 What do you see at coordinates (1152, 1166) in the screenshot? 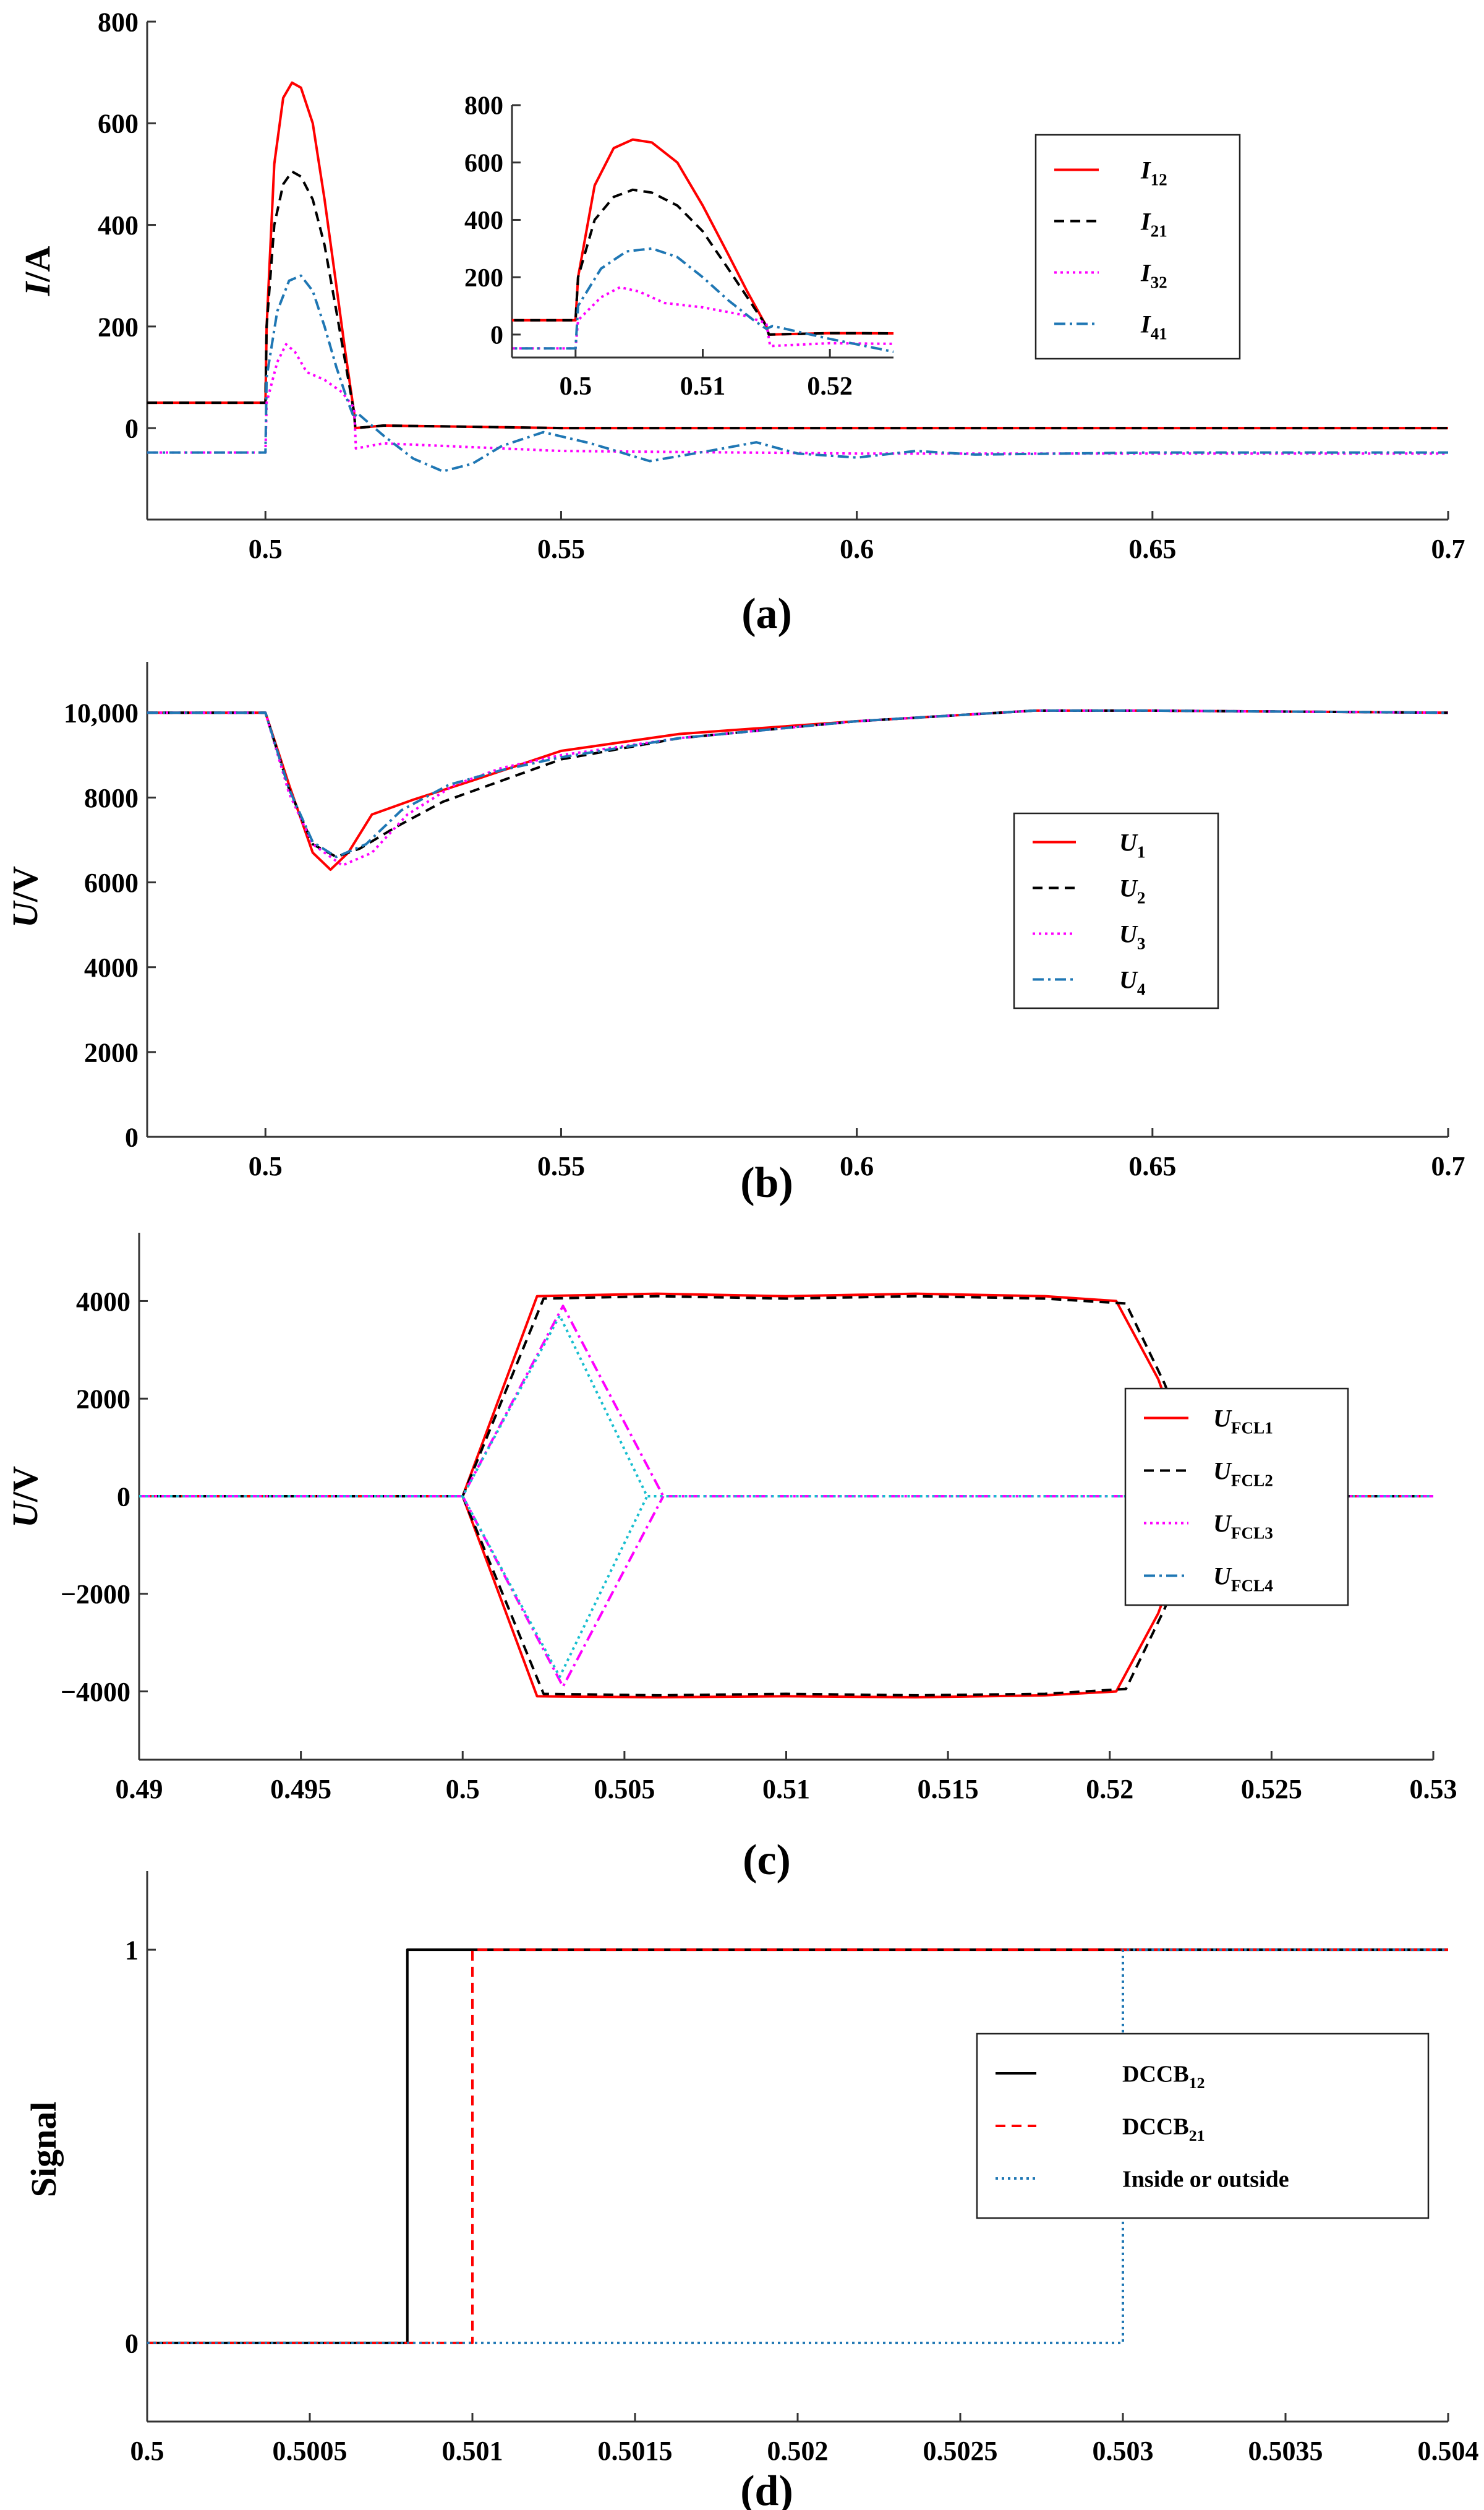
I see `panel-b-x-tick-label: 0.65` at bounding box center [1152, 1166].